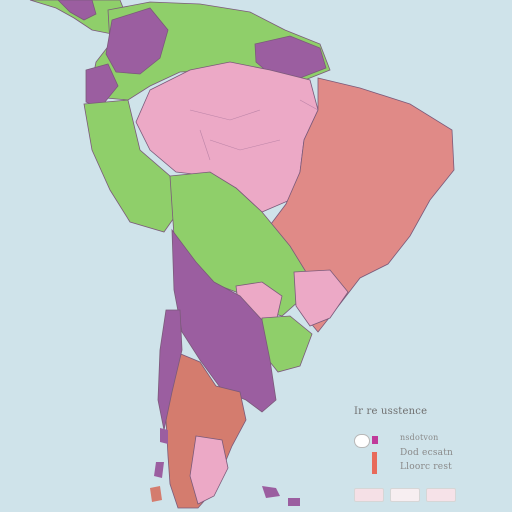 This screenshot has width=512, height=512. I want to click on region-central-america-east, so click(77, 10).